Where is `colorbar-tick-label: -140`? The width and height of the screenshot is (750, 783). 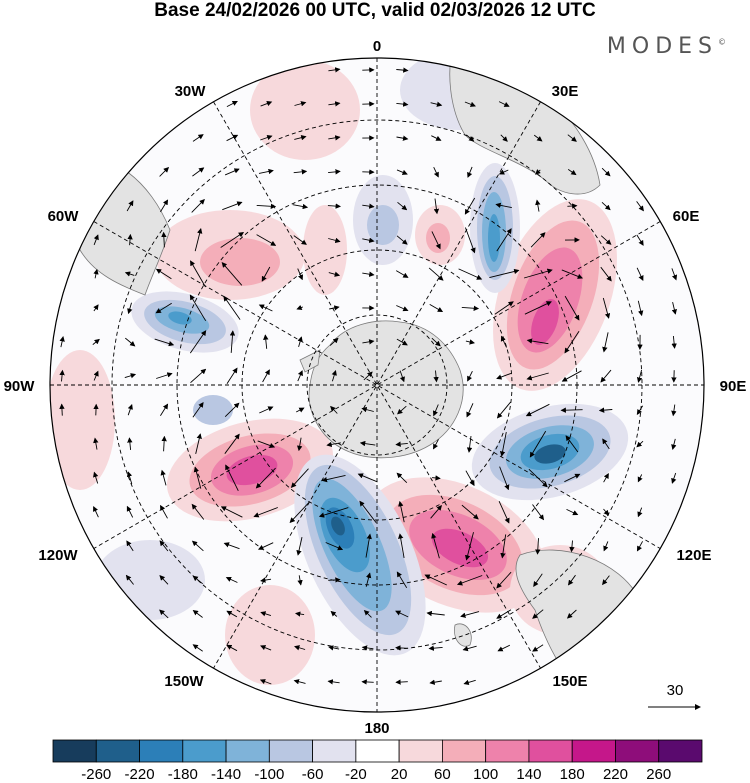 colorbar-tick-label: -140 is located at coordinates (226, 774).